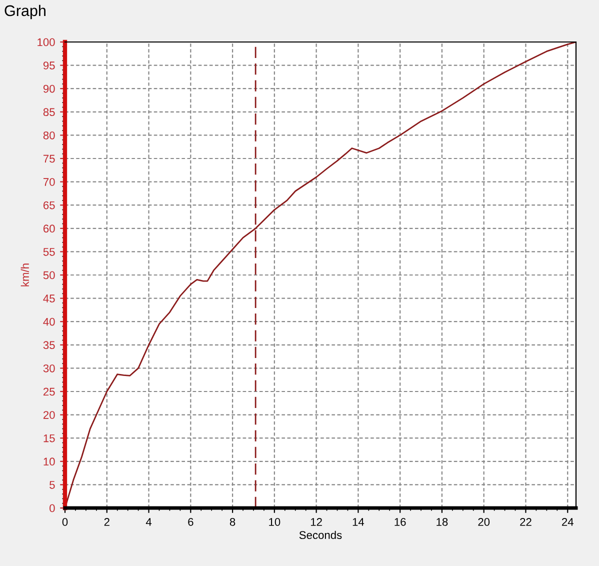 The image size is (599, 566). I want to click on y-tick-label: 75, so click(49, 158).